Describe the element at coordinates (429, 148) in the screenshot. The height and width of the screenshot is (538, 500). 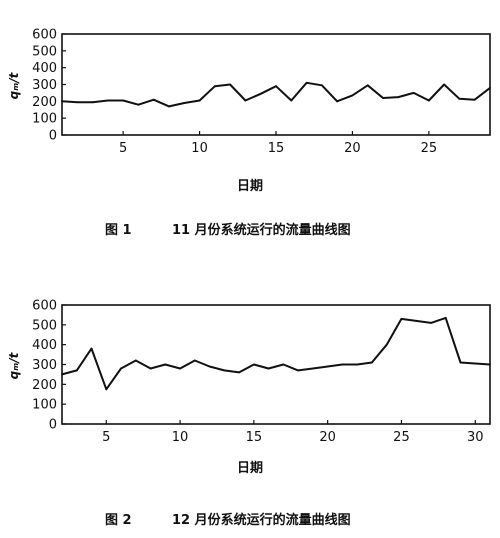
I see `chart-1-x-tick-label: 25` at that location.